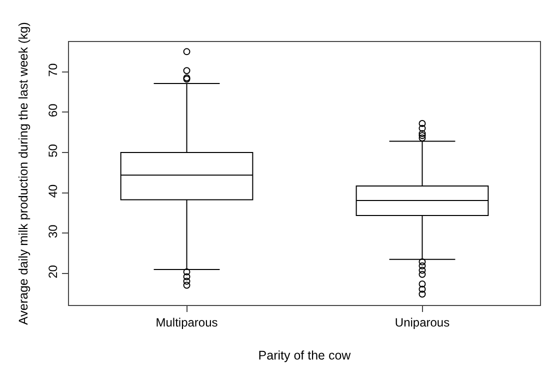 The image size is (550, 373). Describe the element at coordinates (422, 322) in the screenshot. I see `x-tick-label: Uniparous` at that location.